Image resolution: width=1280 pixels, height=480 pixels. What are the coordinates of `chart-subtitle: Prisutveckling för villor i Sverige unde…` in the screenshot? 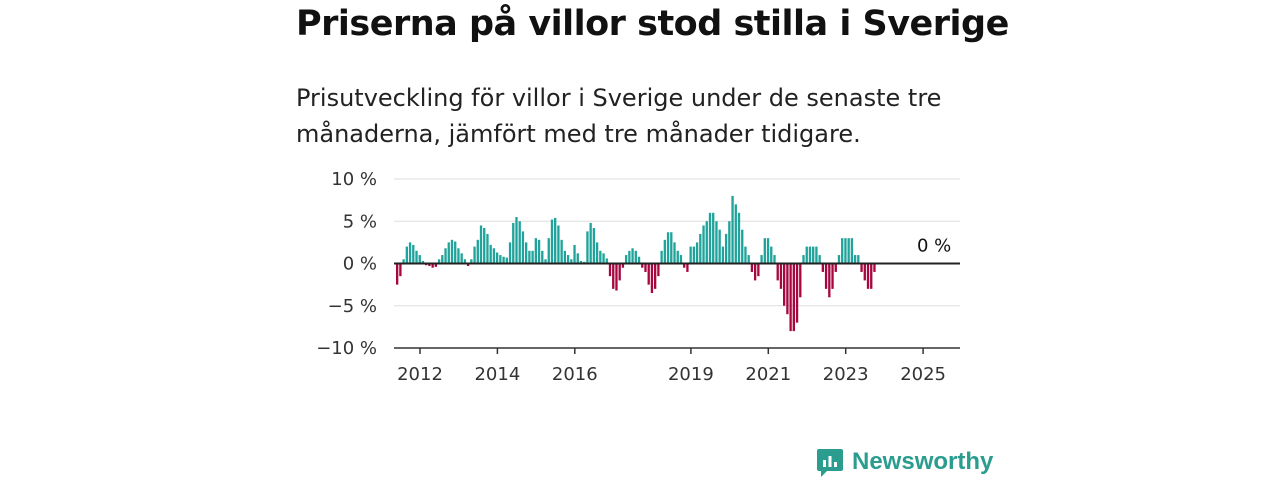 It's located at (619, 116).